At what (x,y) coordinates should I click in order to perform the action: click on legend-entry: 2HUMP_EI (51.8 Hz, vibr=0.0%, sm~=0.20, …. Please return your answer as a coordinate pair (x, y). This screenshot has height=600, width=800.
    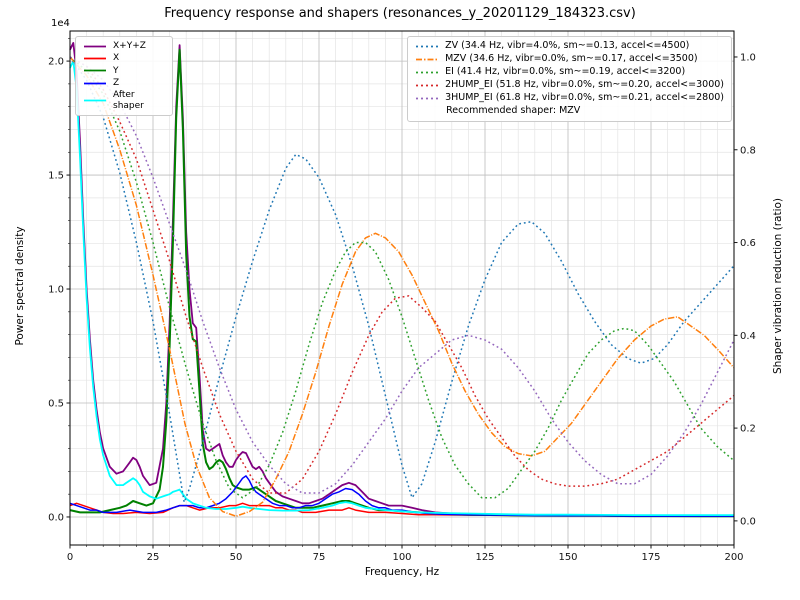
    Looking at the image, I should click on (569, 84).